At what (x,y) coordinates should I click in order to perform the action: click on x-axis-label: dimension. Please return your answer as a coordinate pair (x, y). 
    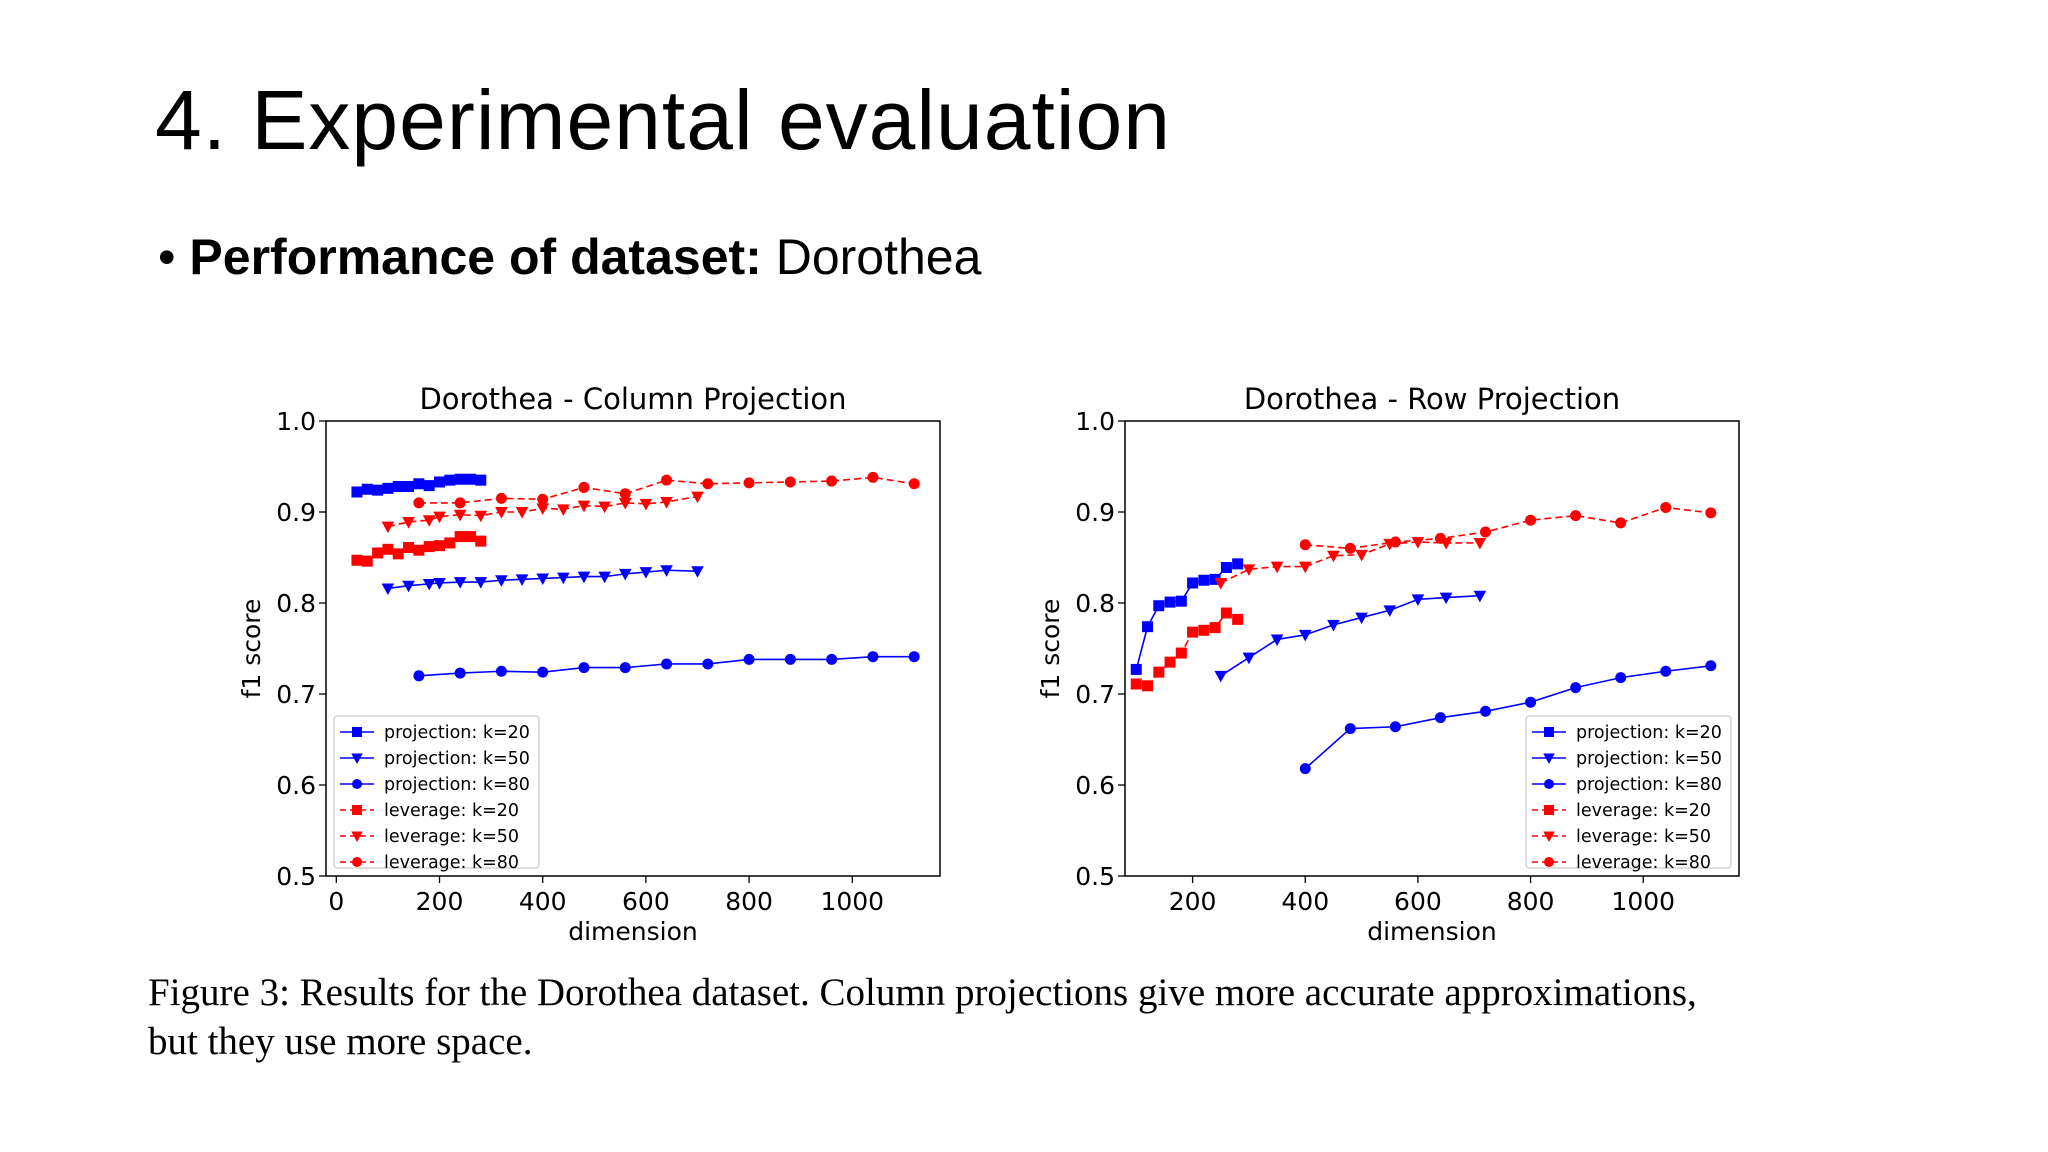
    Looking at the image, I should click on (1432, 931).